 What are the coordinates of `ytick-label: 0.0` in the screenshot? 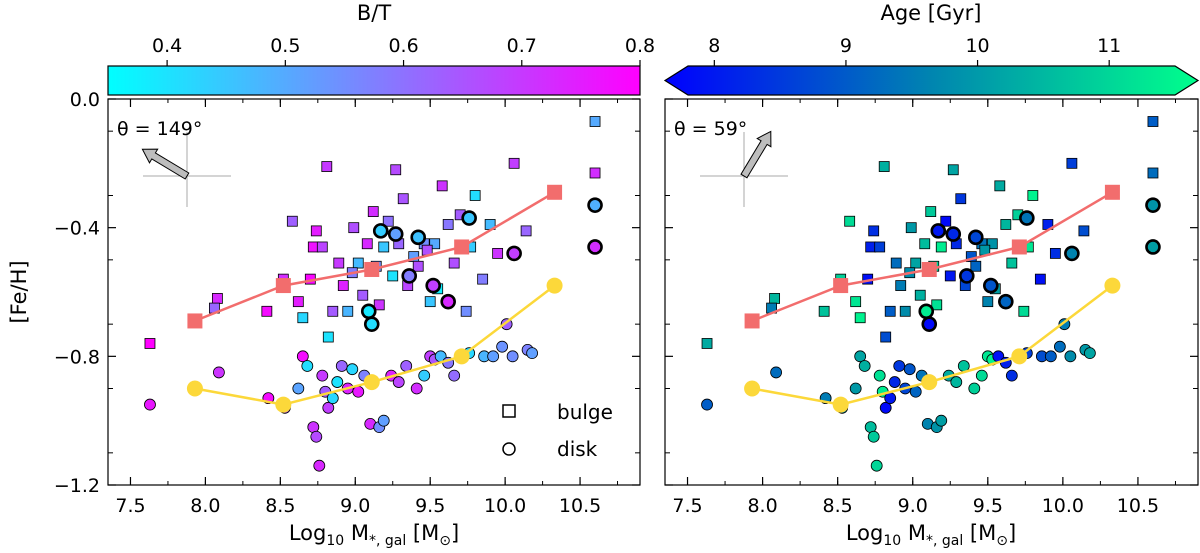 It's located at (85, 100).